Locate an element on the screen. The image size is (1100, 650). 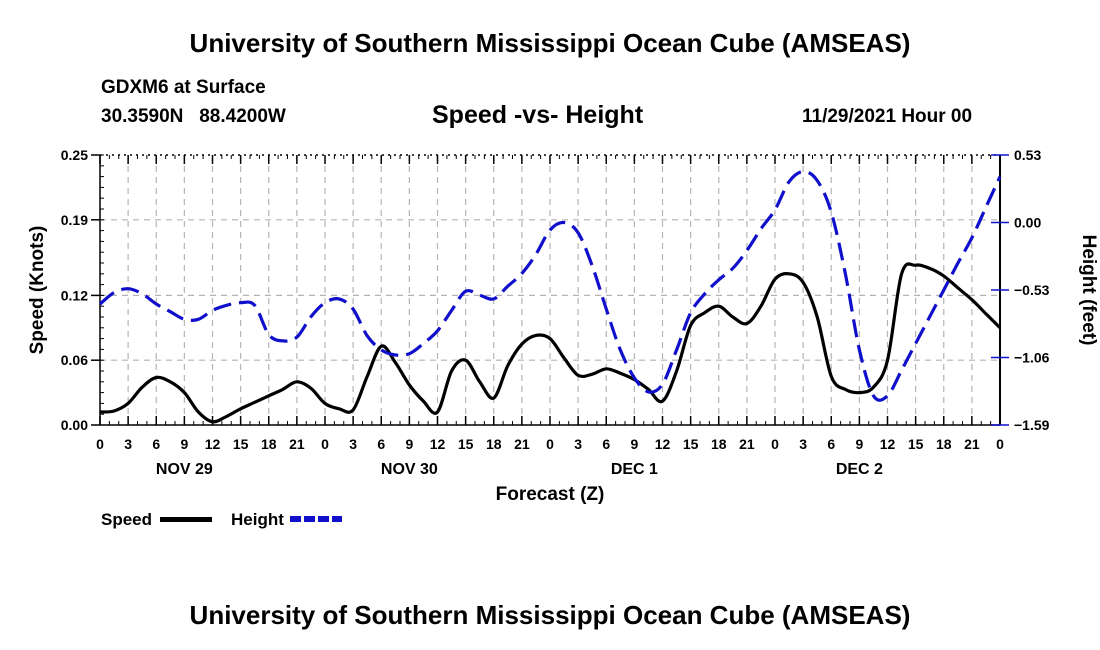
location-label: 30.3590N 88.4200W is located at coordinates (193, 116).